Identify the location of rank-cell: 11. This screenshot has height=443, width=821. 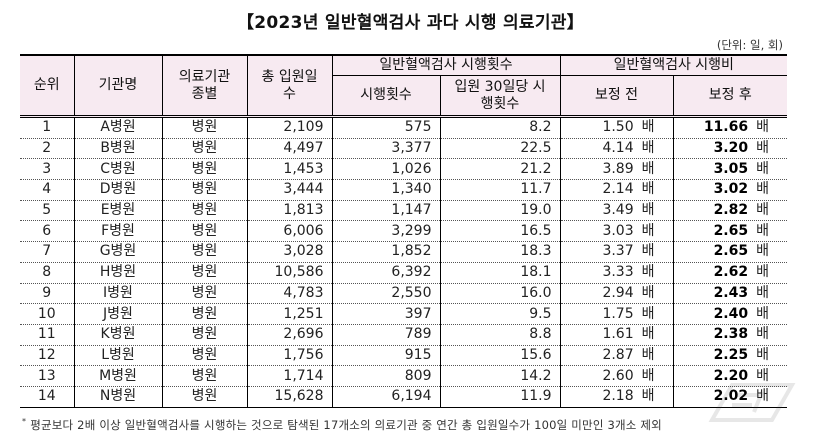
(47, 335).